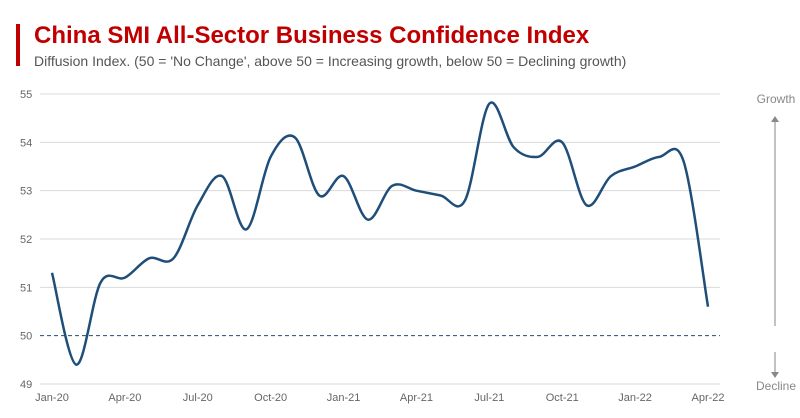 This screenshot has height=418, width=800. I want to click on x-tick-label: Apr-21, so click(416, 398).